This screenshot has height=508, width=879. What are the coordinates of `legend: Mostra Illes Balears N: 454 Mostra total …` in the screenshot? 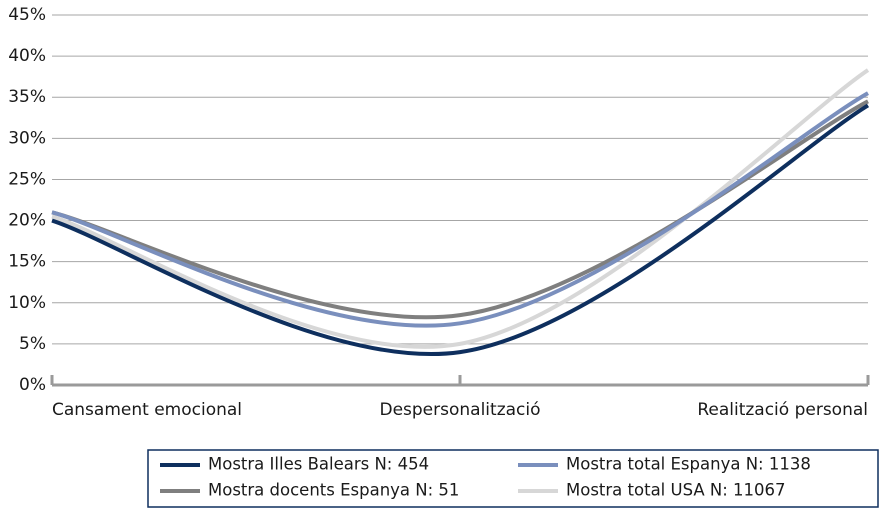 It's located at (485, 477).